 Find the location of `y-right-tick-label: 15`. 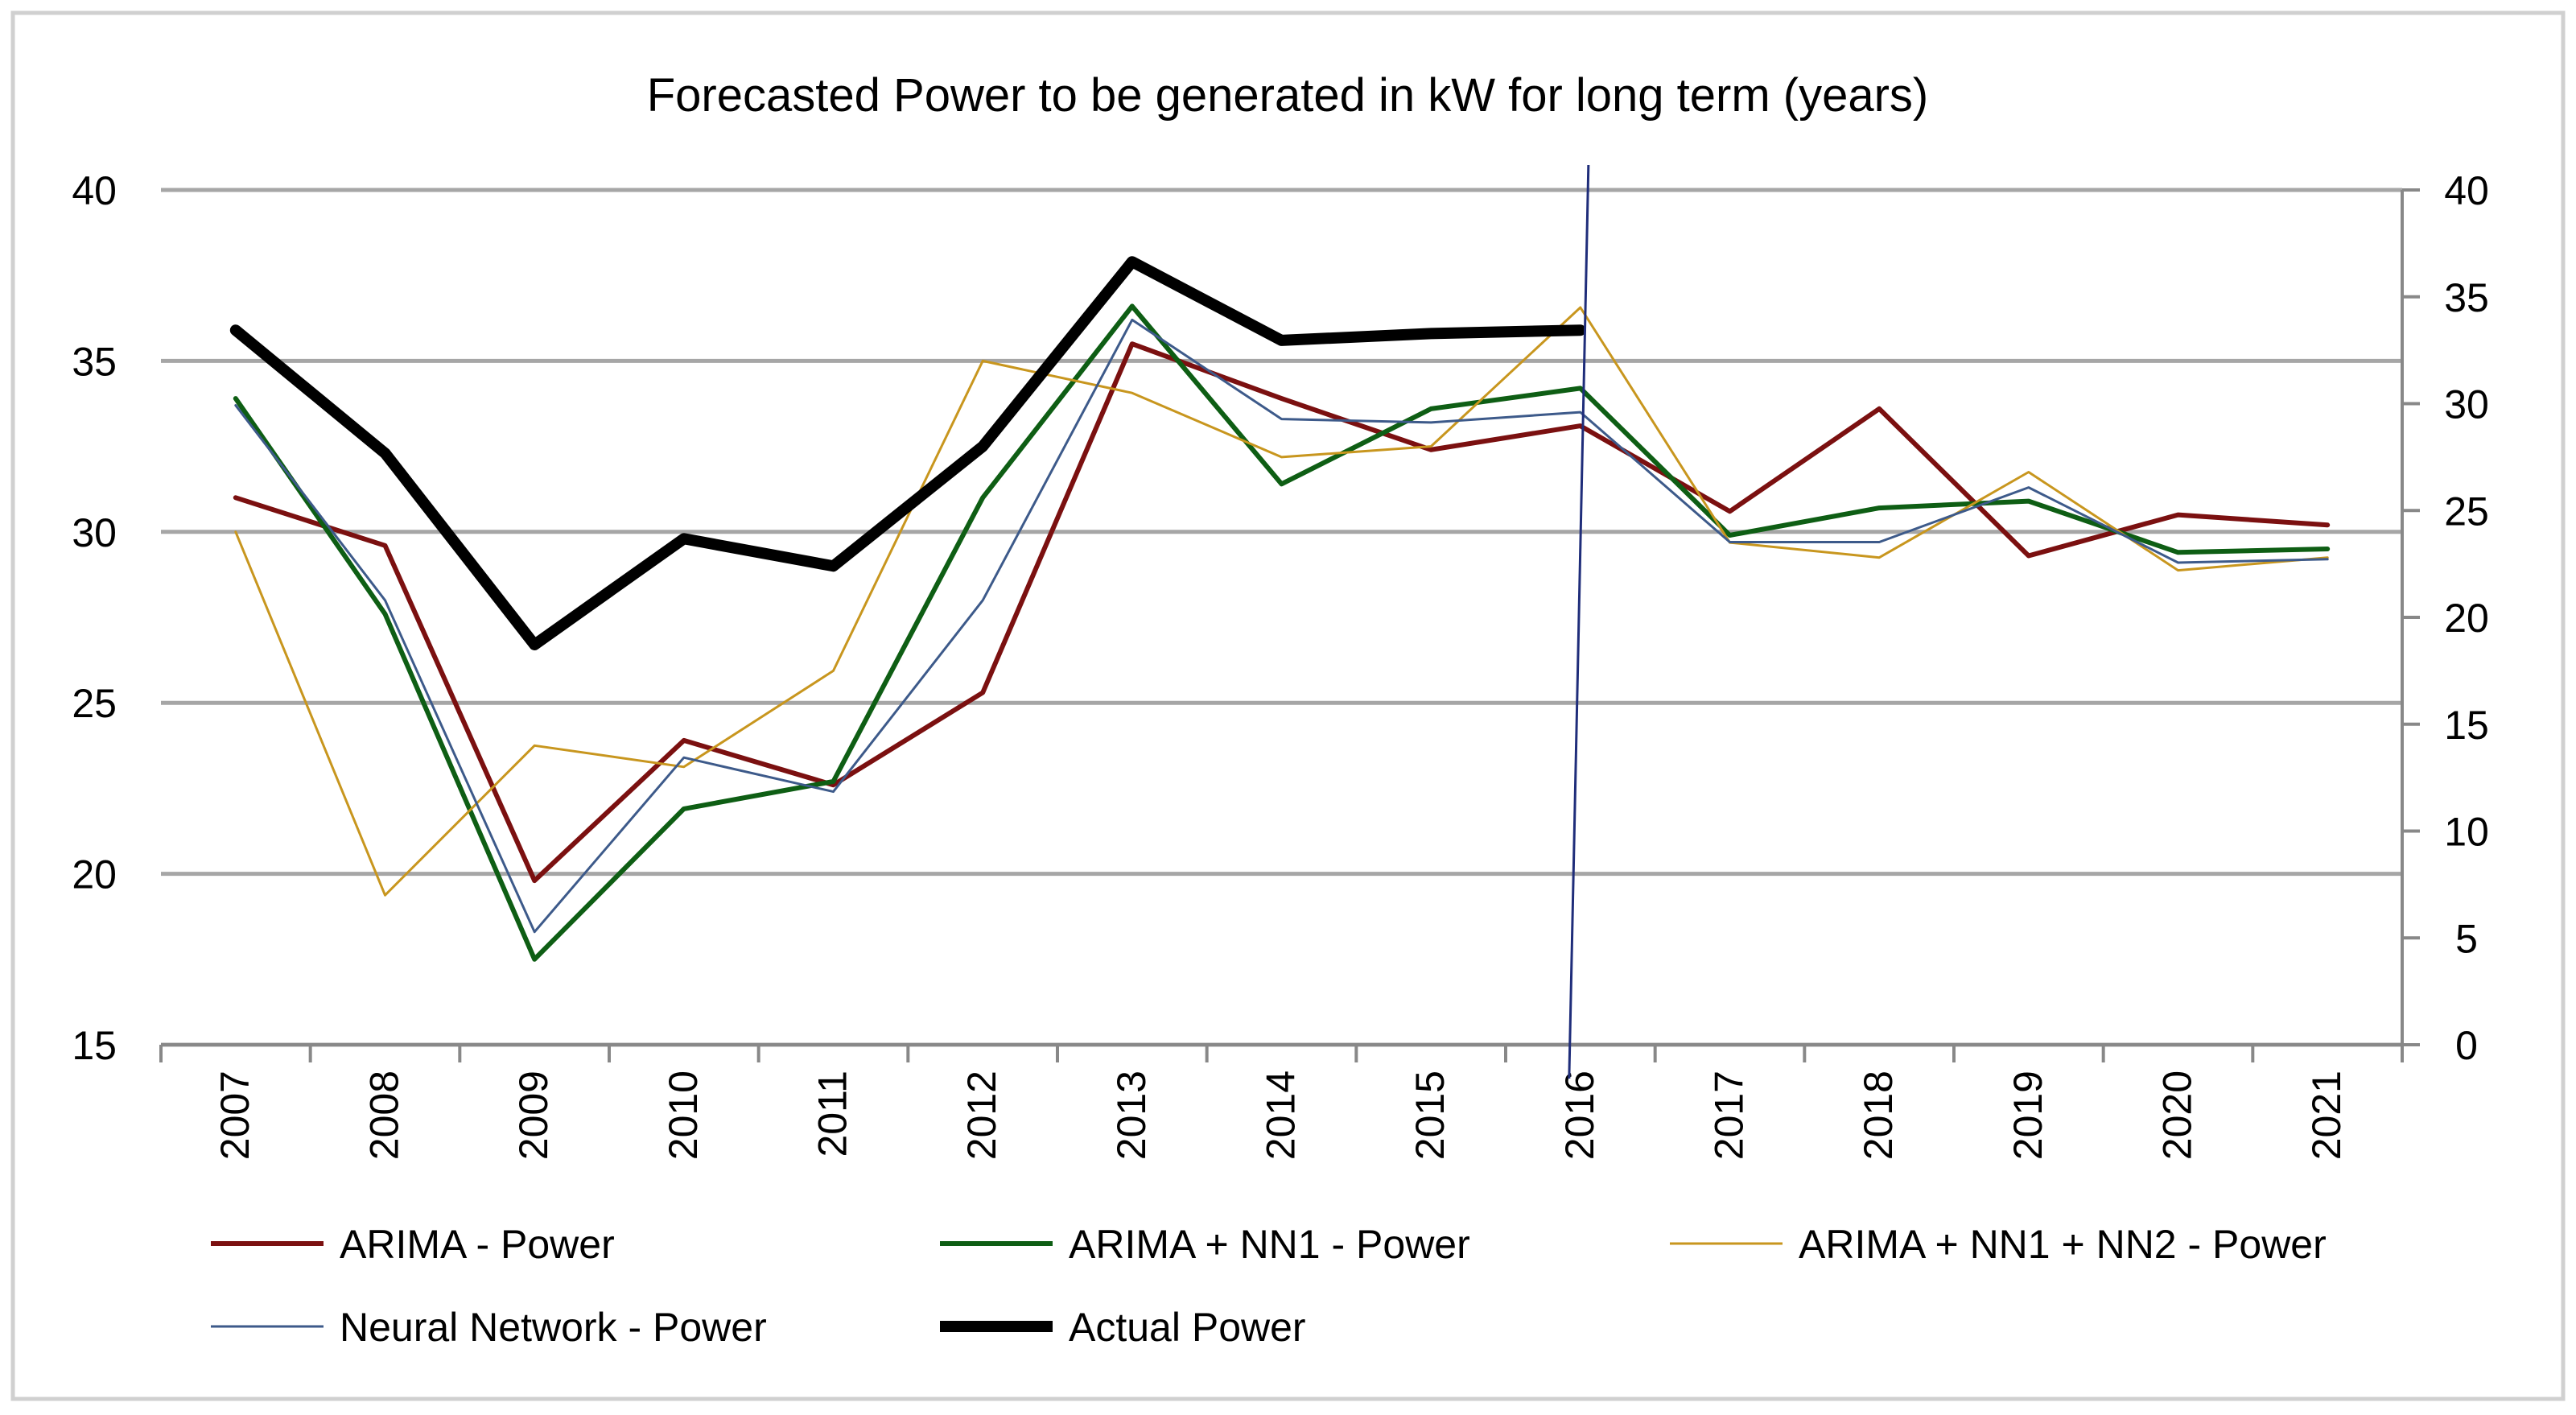

y-right-tick-label: 15 is located at coordinates (2466, 725).